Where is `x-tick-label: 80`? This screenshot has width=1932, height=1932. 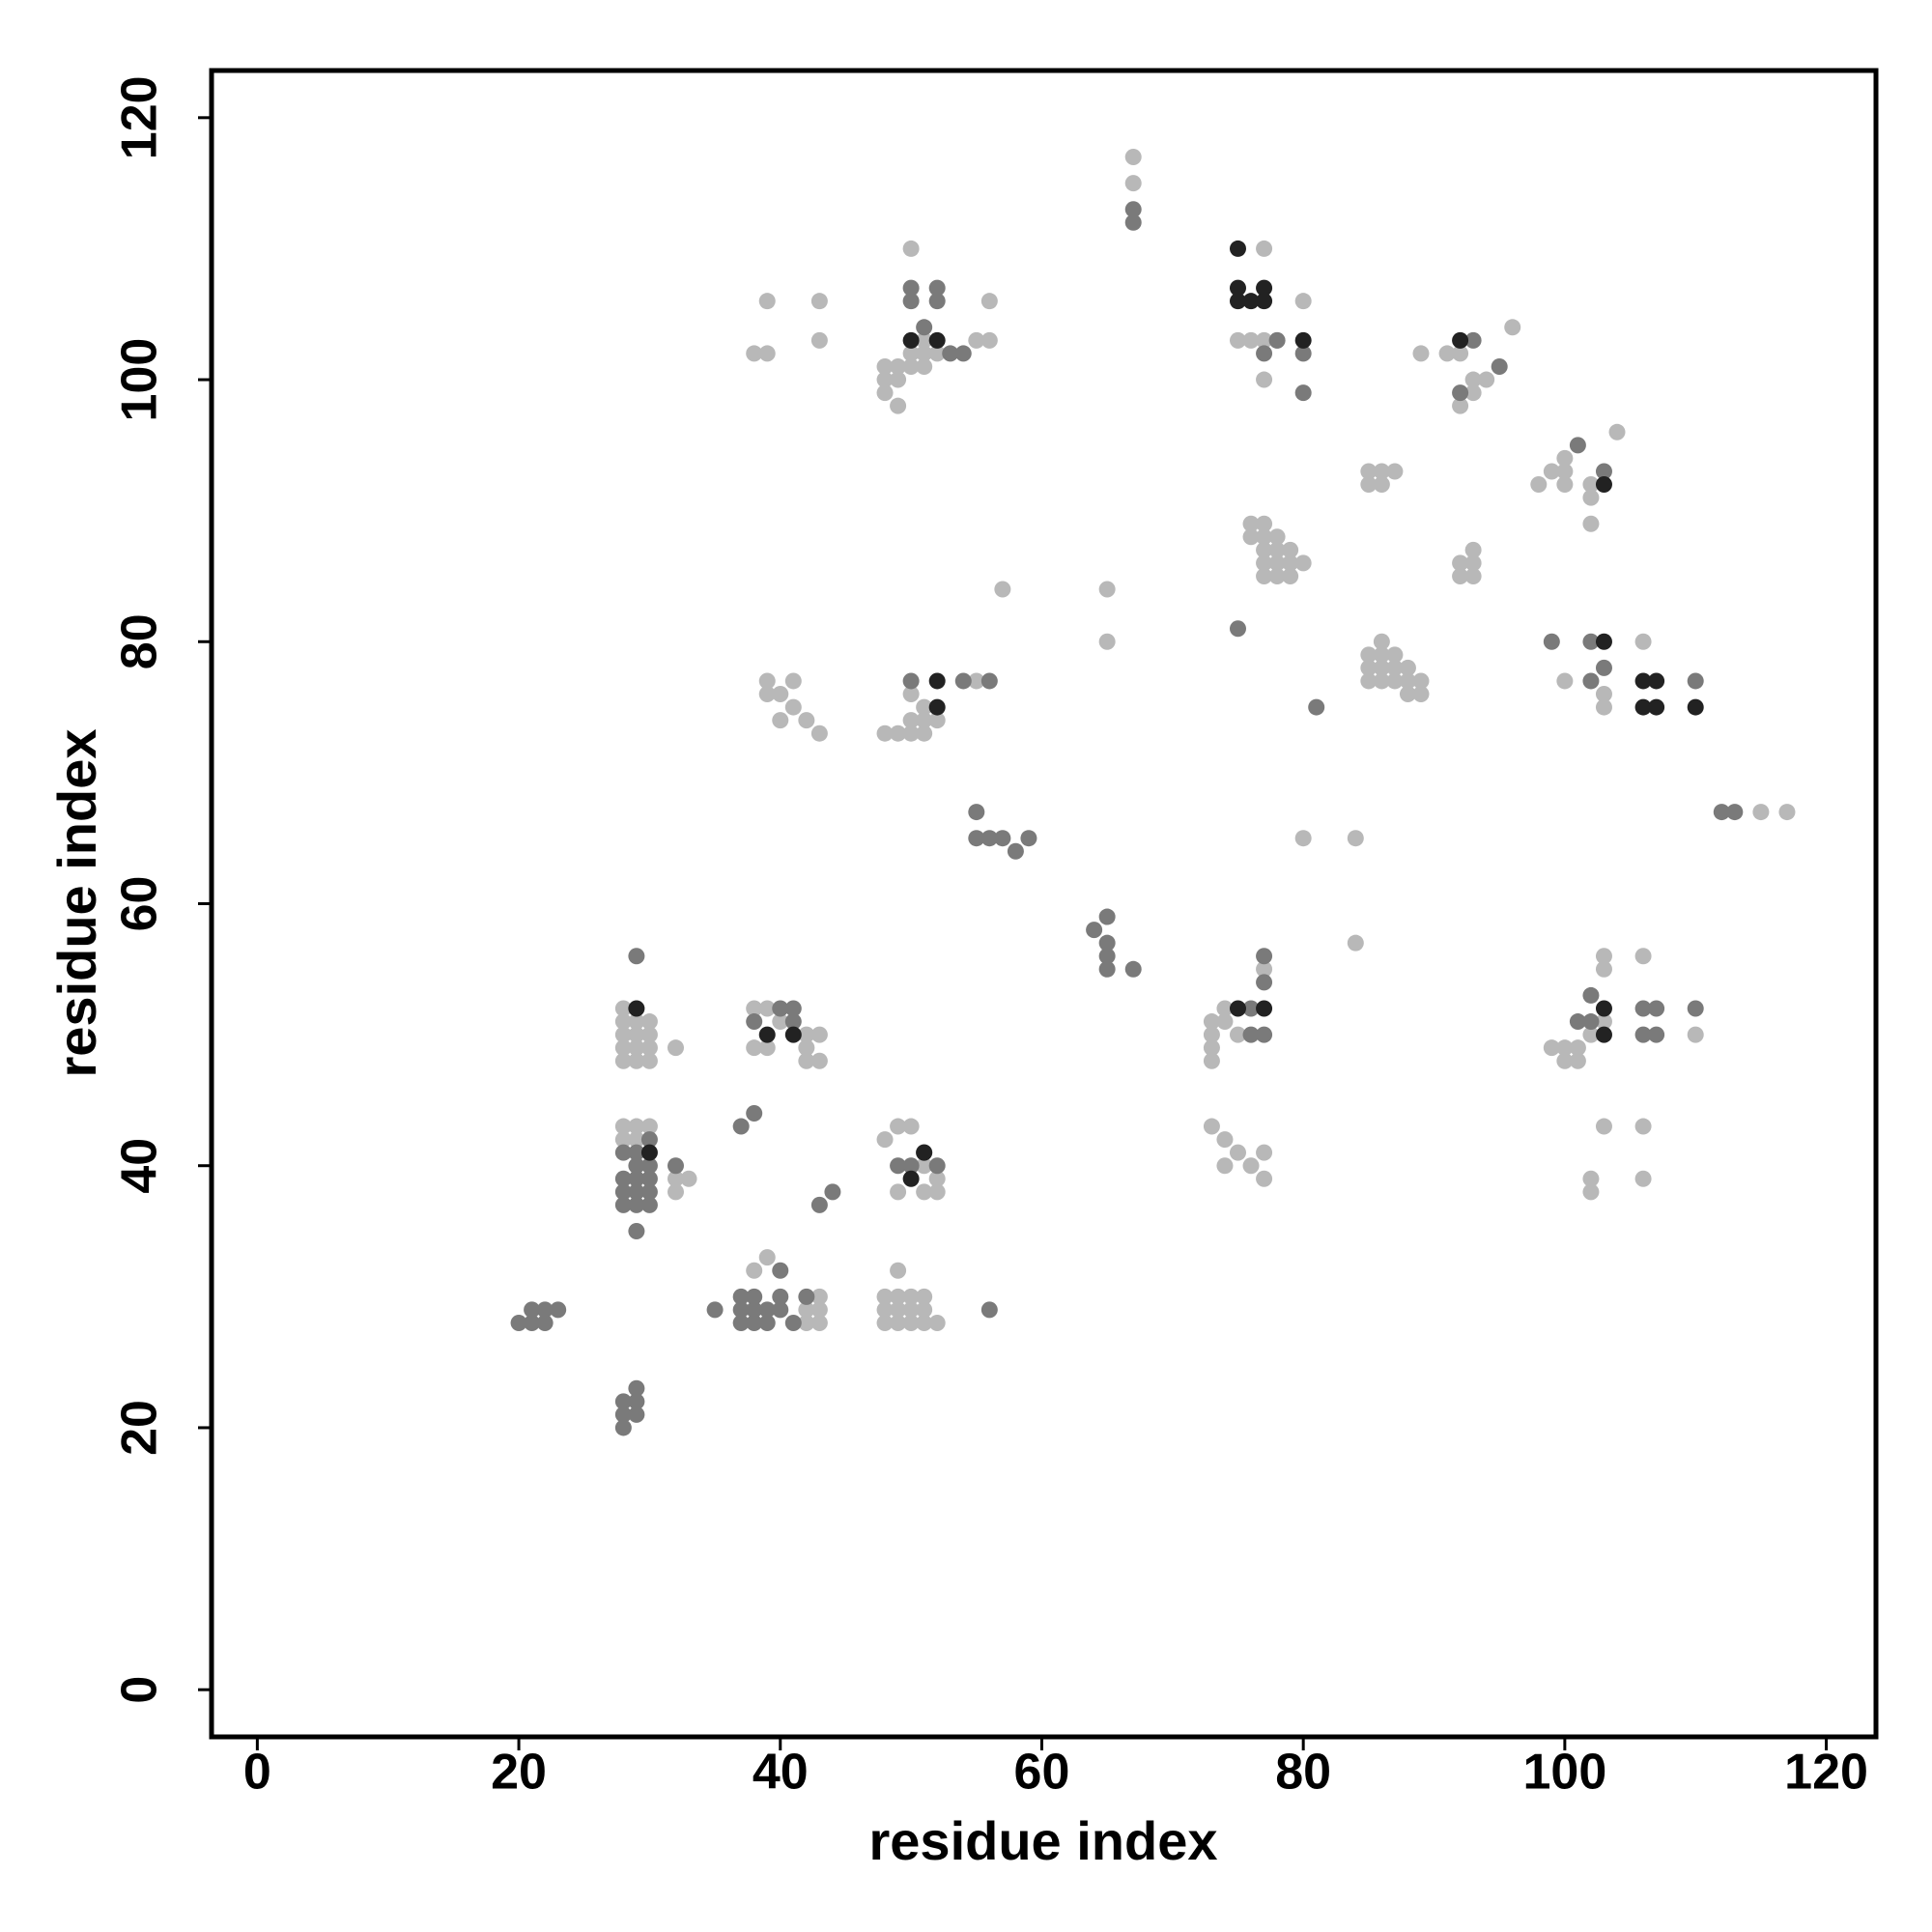 x-tick-label: 80 is located at coordinates (1303, 1773).